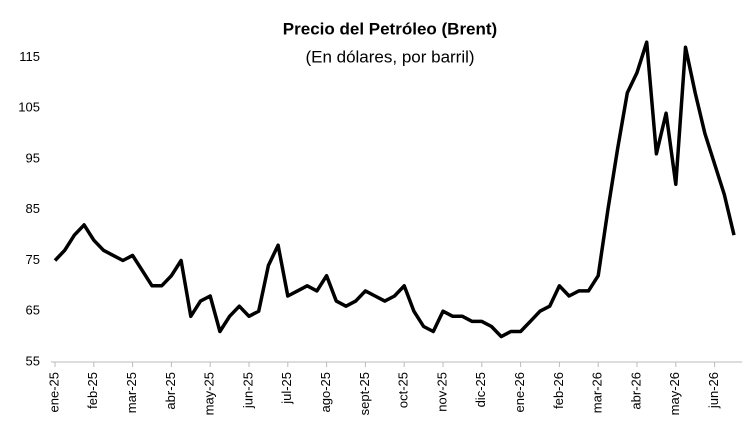  I want to click on x-tick-label: nov-25, so click(441, 392).